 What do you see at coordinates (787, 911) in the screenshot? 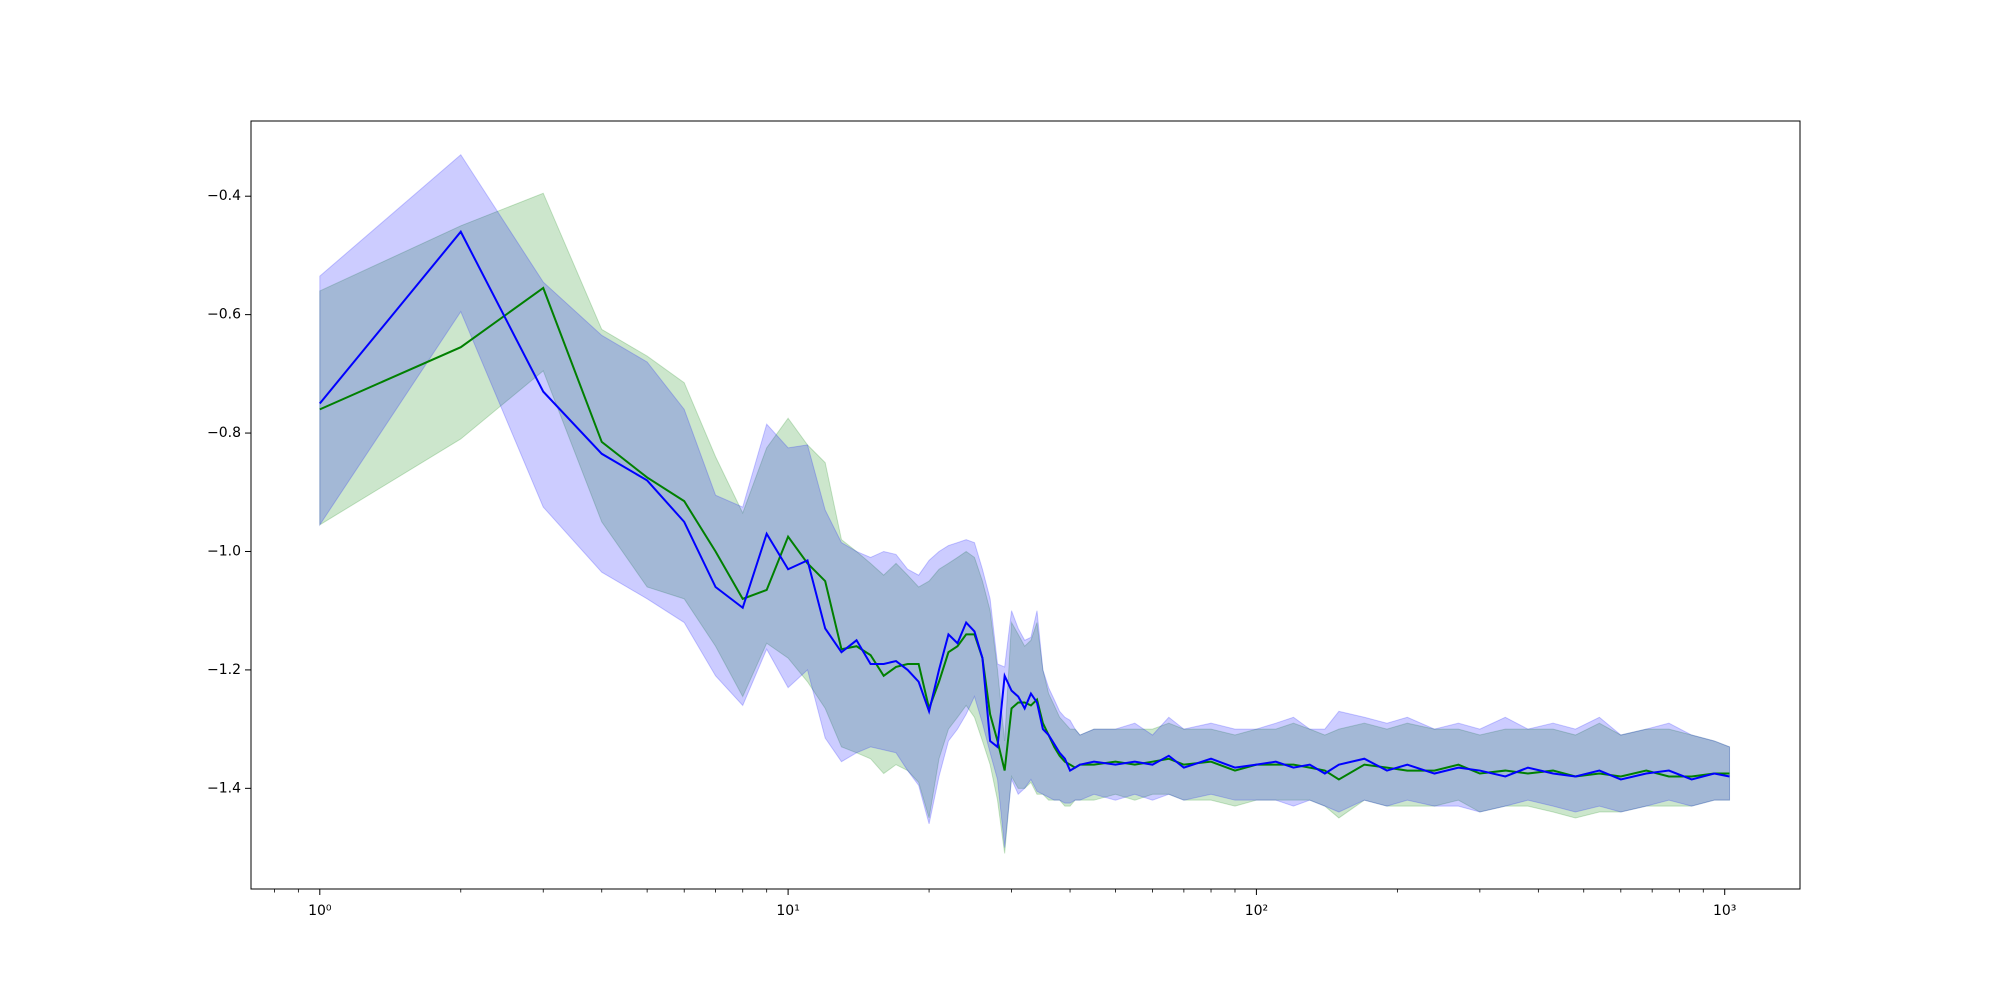
I see `x-tick-label: 10¹` at bounding box center [787, 911].